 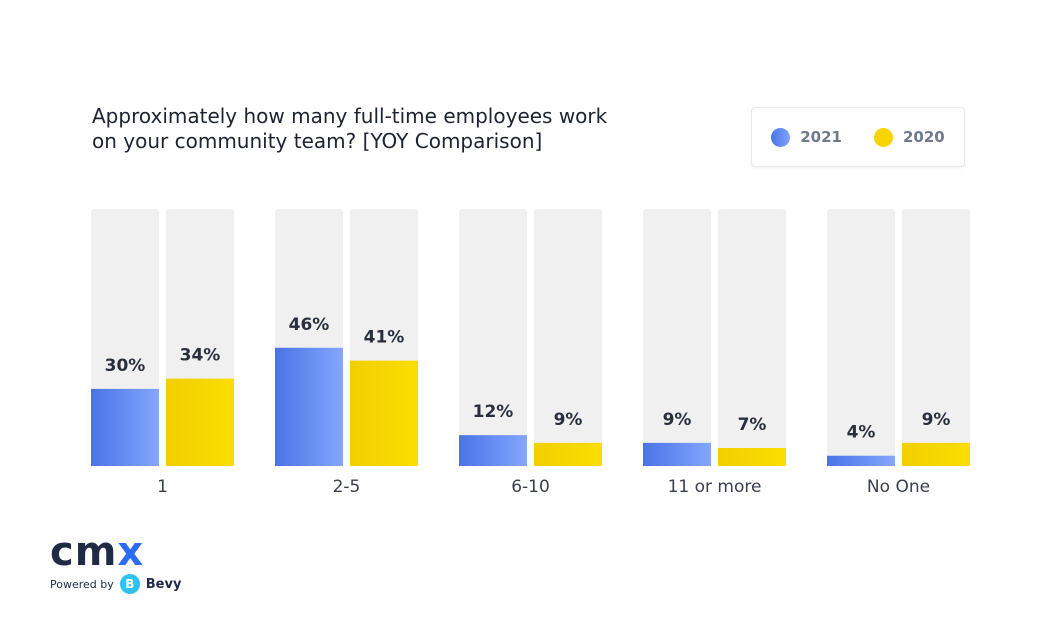 I want to click on category-label-2-5: 2-5, so click(x=347, y=487).